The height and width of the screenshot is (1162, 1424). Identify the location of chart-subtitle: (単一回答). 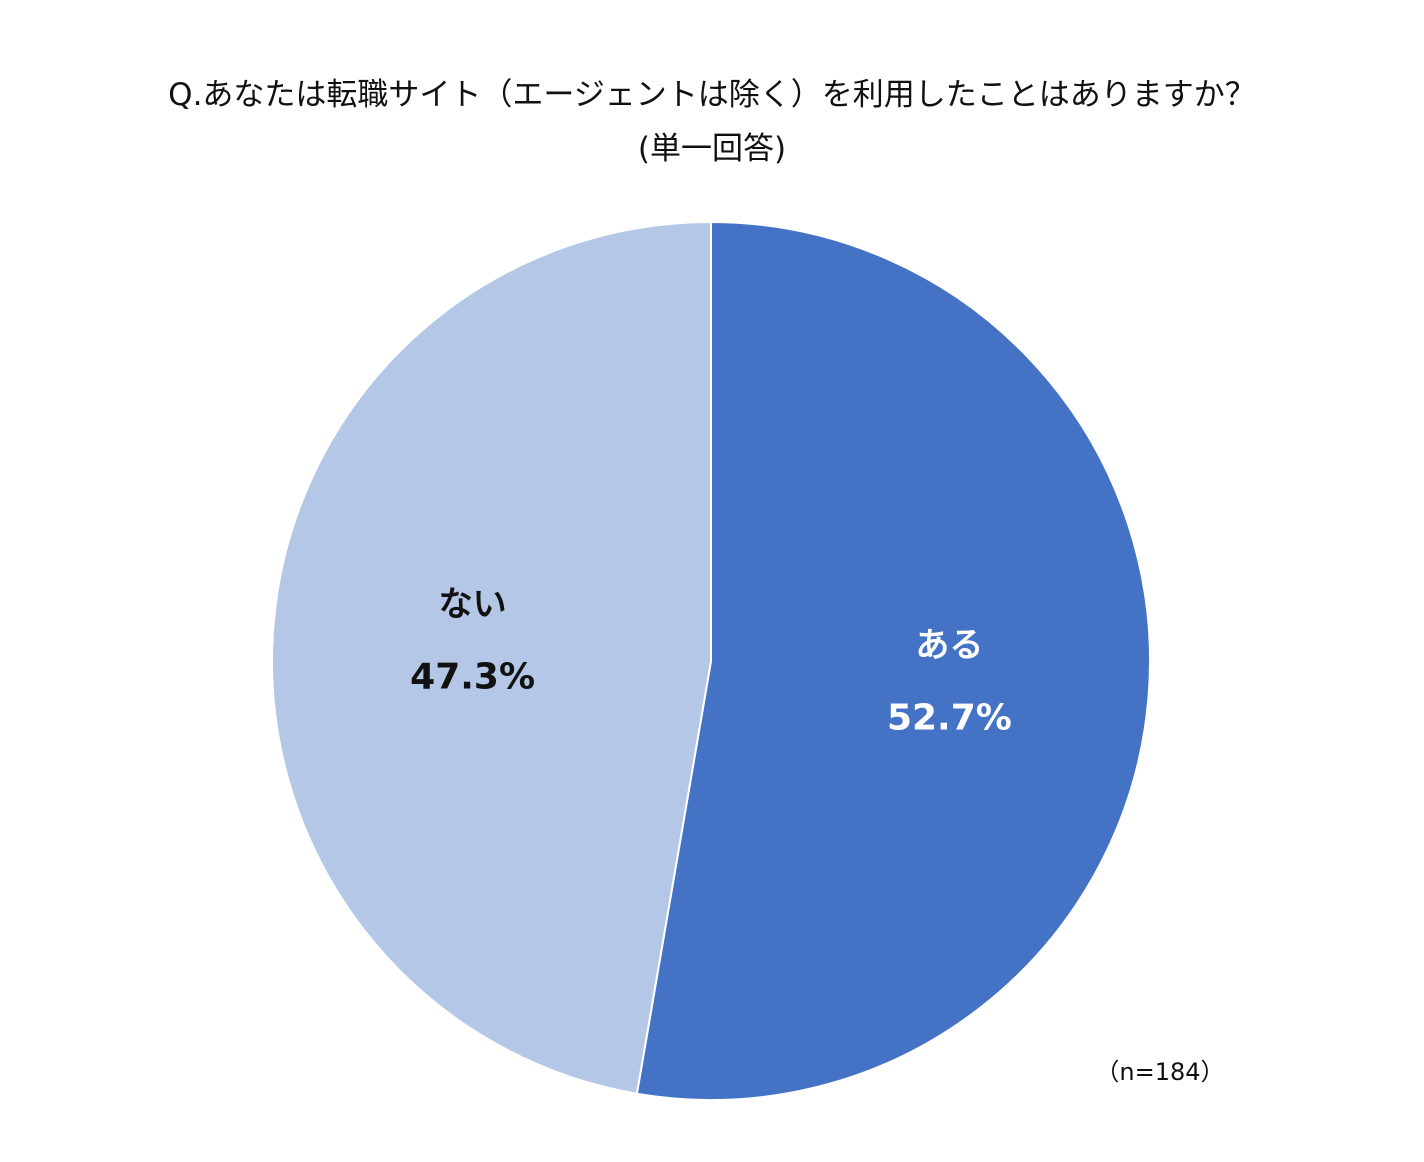
(712, 149).